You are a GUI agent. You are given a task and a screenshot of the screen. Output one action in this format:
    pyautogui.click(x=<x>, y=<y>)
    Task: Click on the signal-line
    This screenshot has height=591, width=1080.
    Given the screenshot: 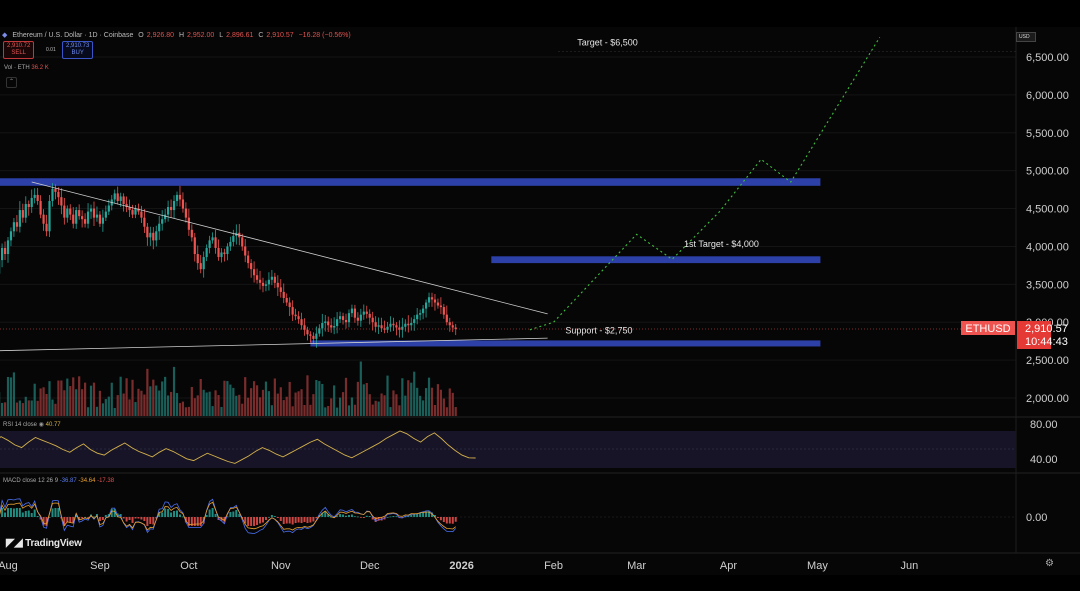 What is the action you would take?
    pyautogui.click(x=228, y=516)
    